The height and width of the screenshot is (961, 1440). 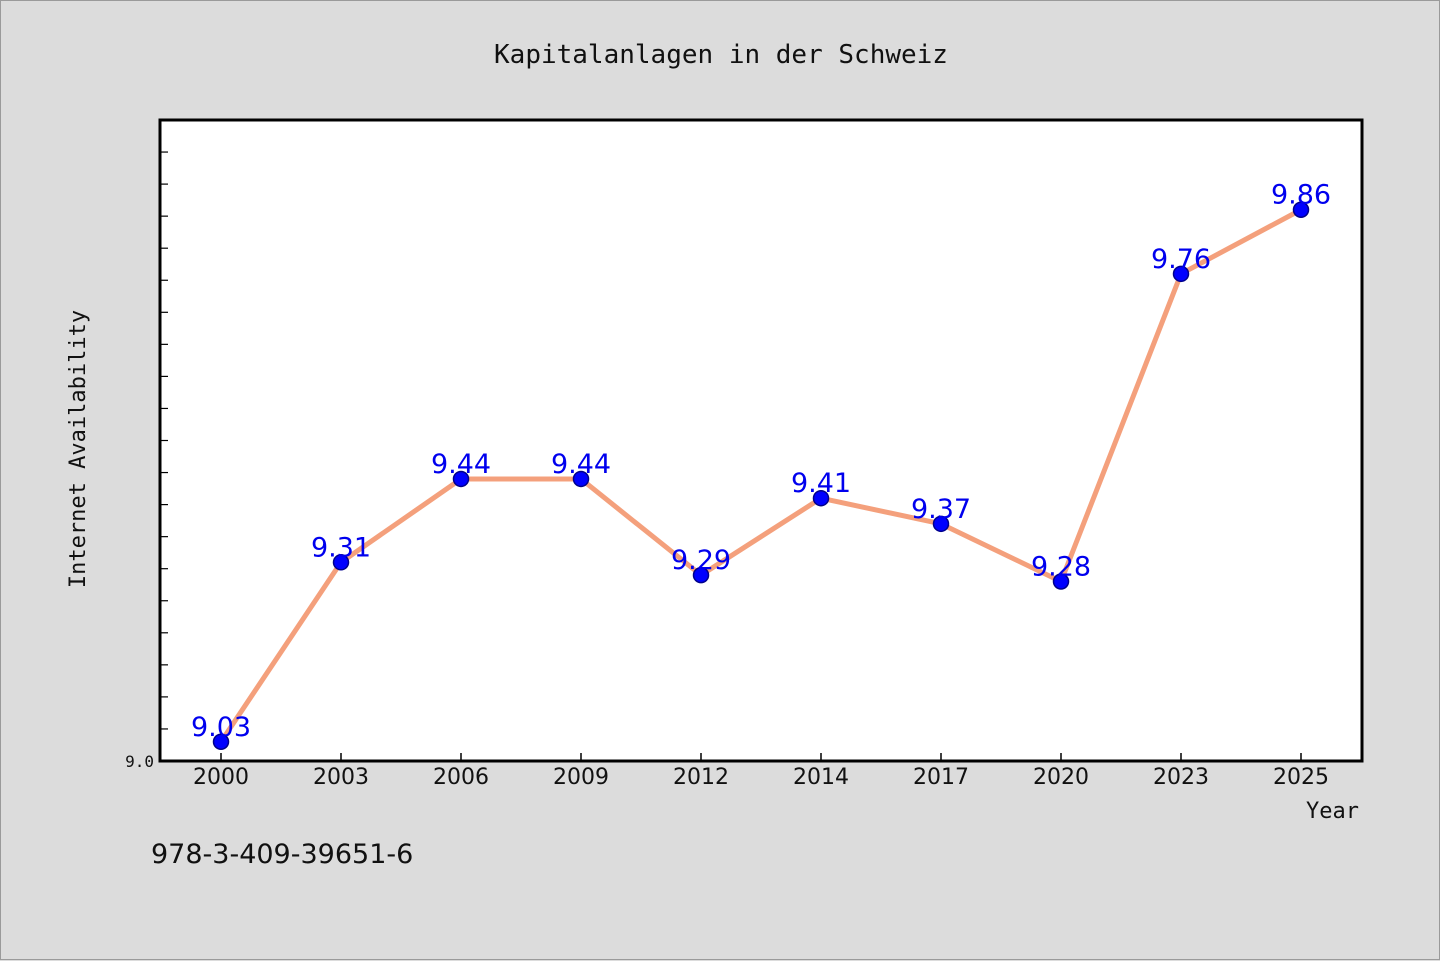 I want to click on x-tick-label: 2003, so click(x=341, y=777).